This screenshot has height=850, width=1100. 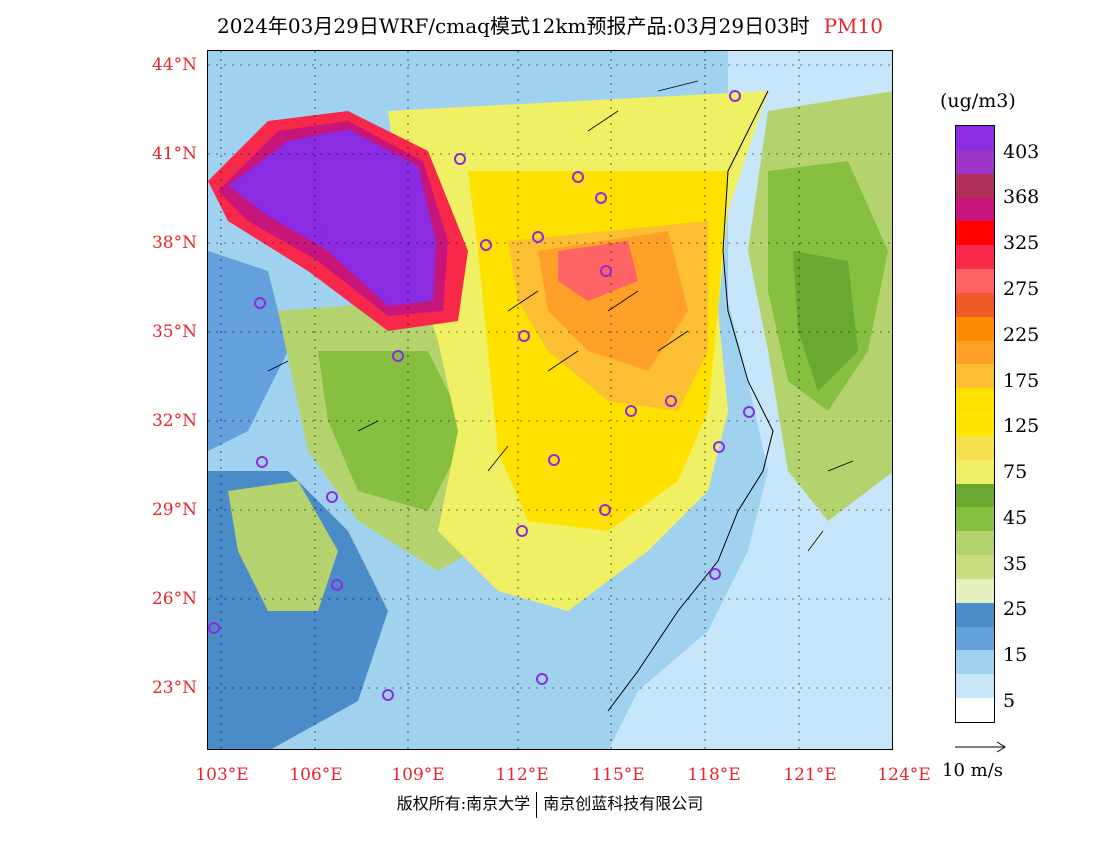 I want to click on colorbar, so click(x=975, y=424).